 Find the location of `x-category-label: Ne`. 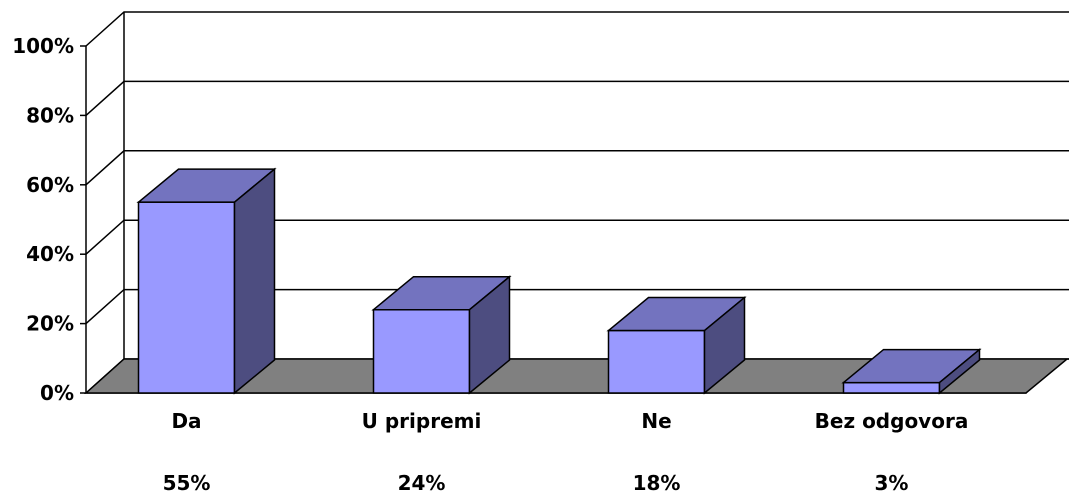

x-category-label: Ne is located at coordinates (656, 421).